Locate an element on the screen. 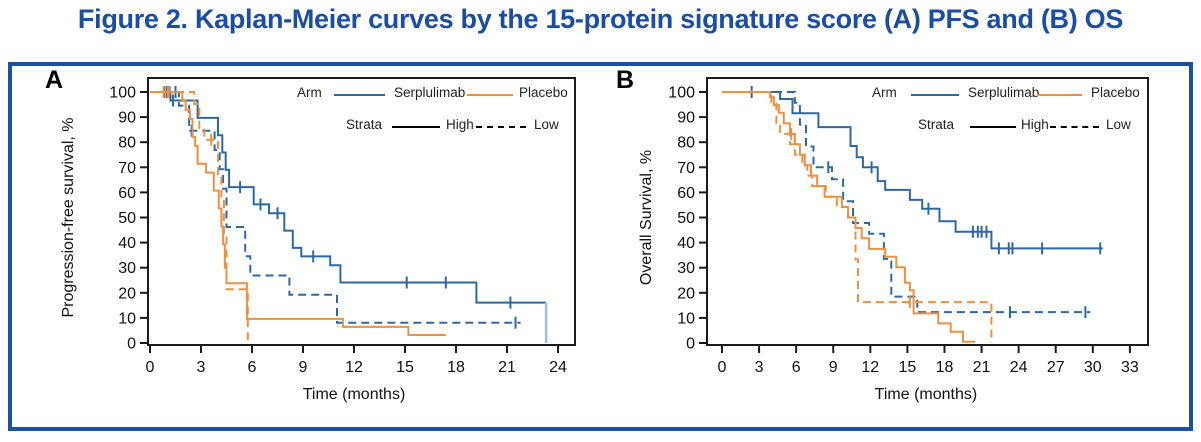  km-curve-placebo-low is located at coordinates (199, 217).